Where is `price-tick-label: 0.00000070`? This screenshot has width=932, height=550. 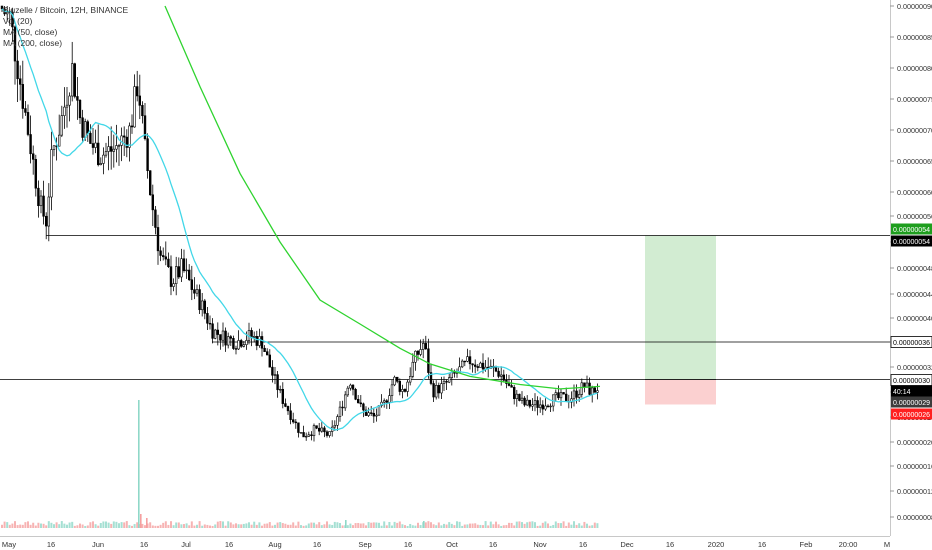
price-tick-label: 0.00000070 is located at coordinates (914, 130).